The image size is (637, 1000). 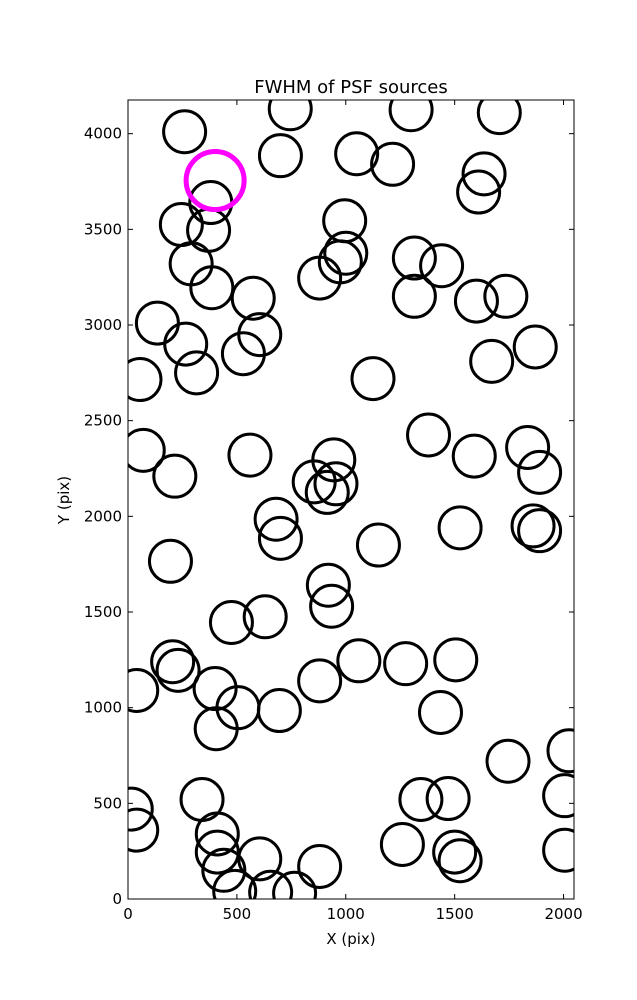 What do you see at coordinates (103, 612) in the screenshot?
I see `y-tick-label: 1500` at bounding box center [103, 612].